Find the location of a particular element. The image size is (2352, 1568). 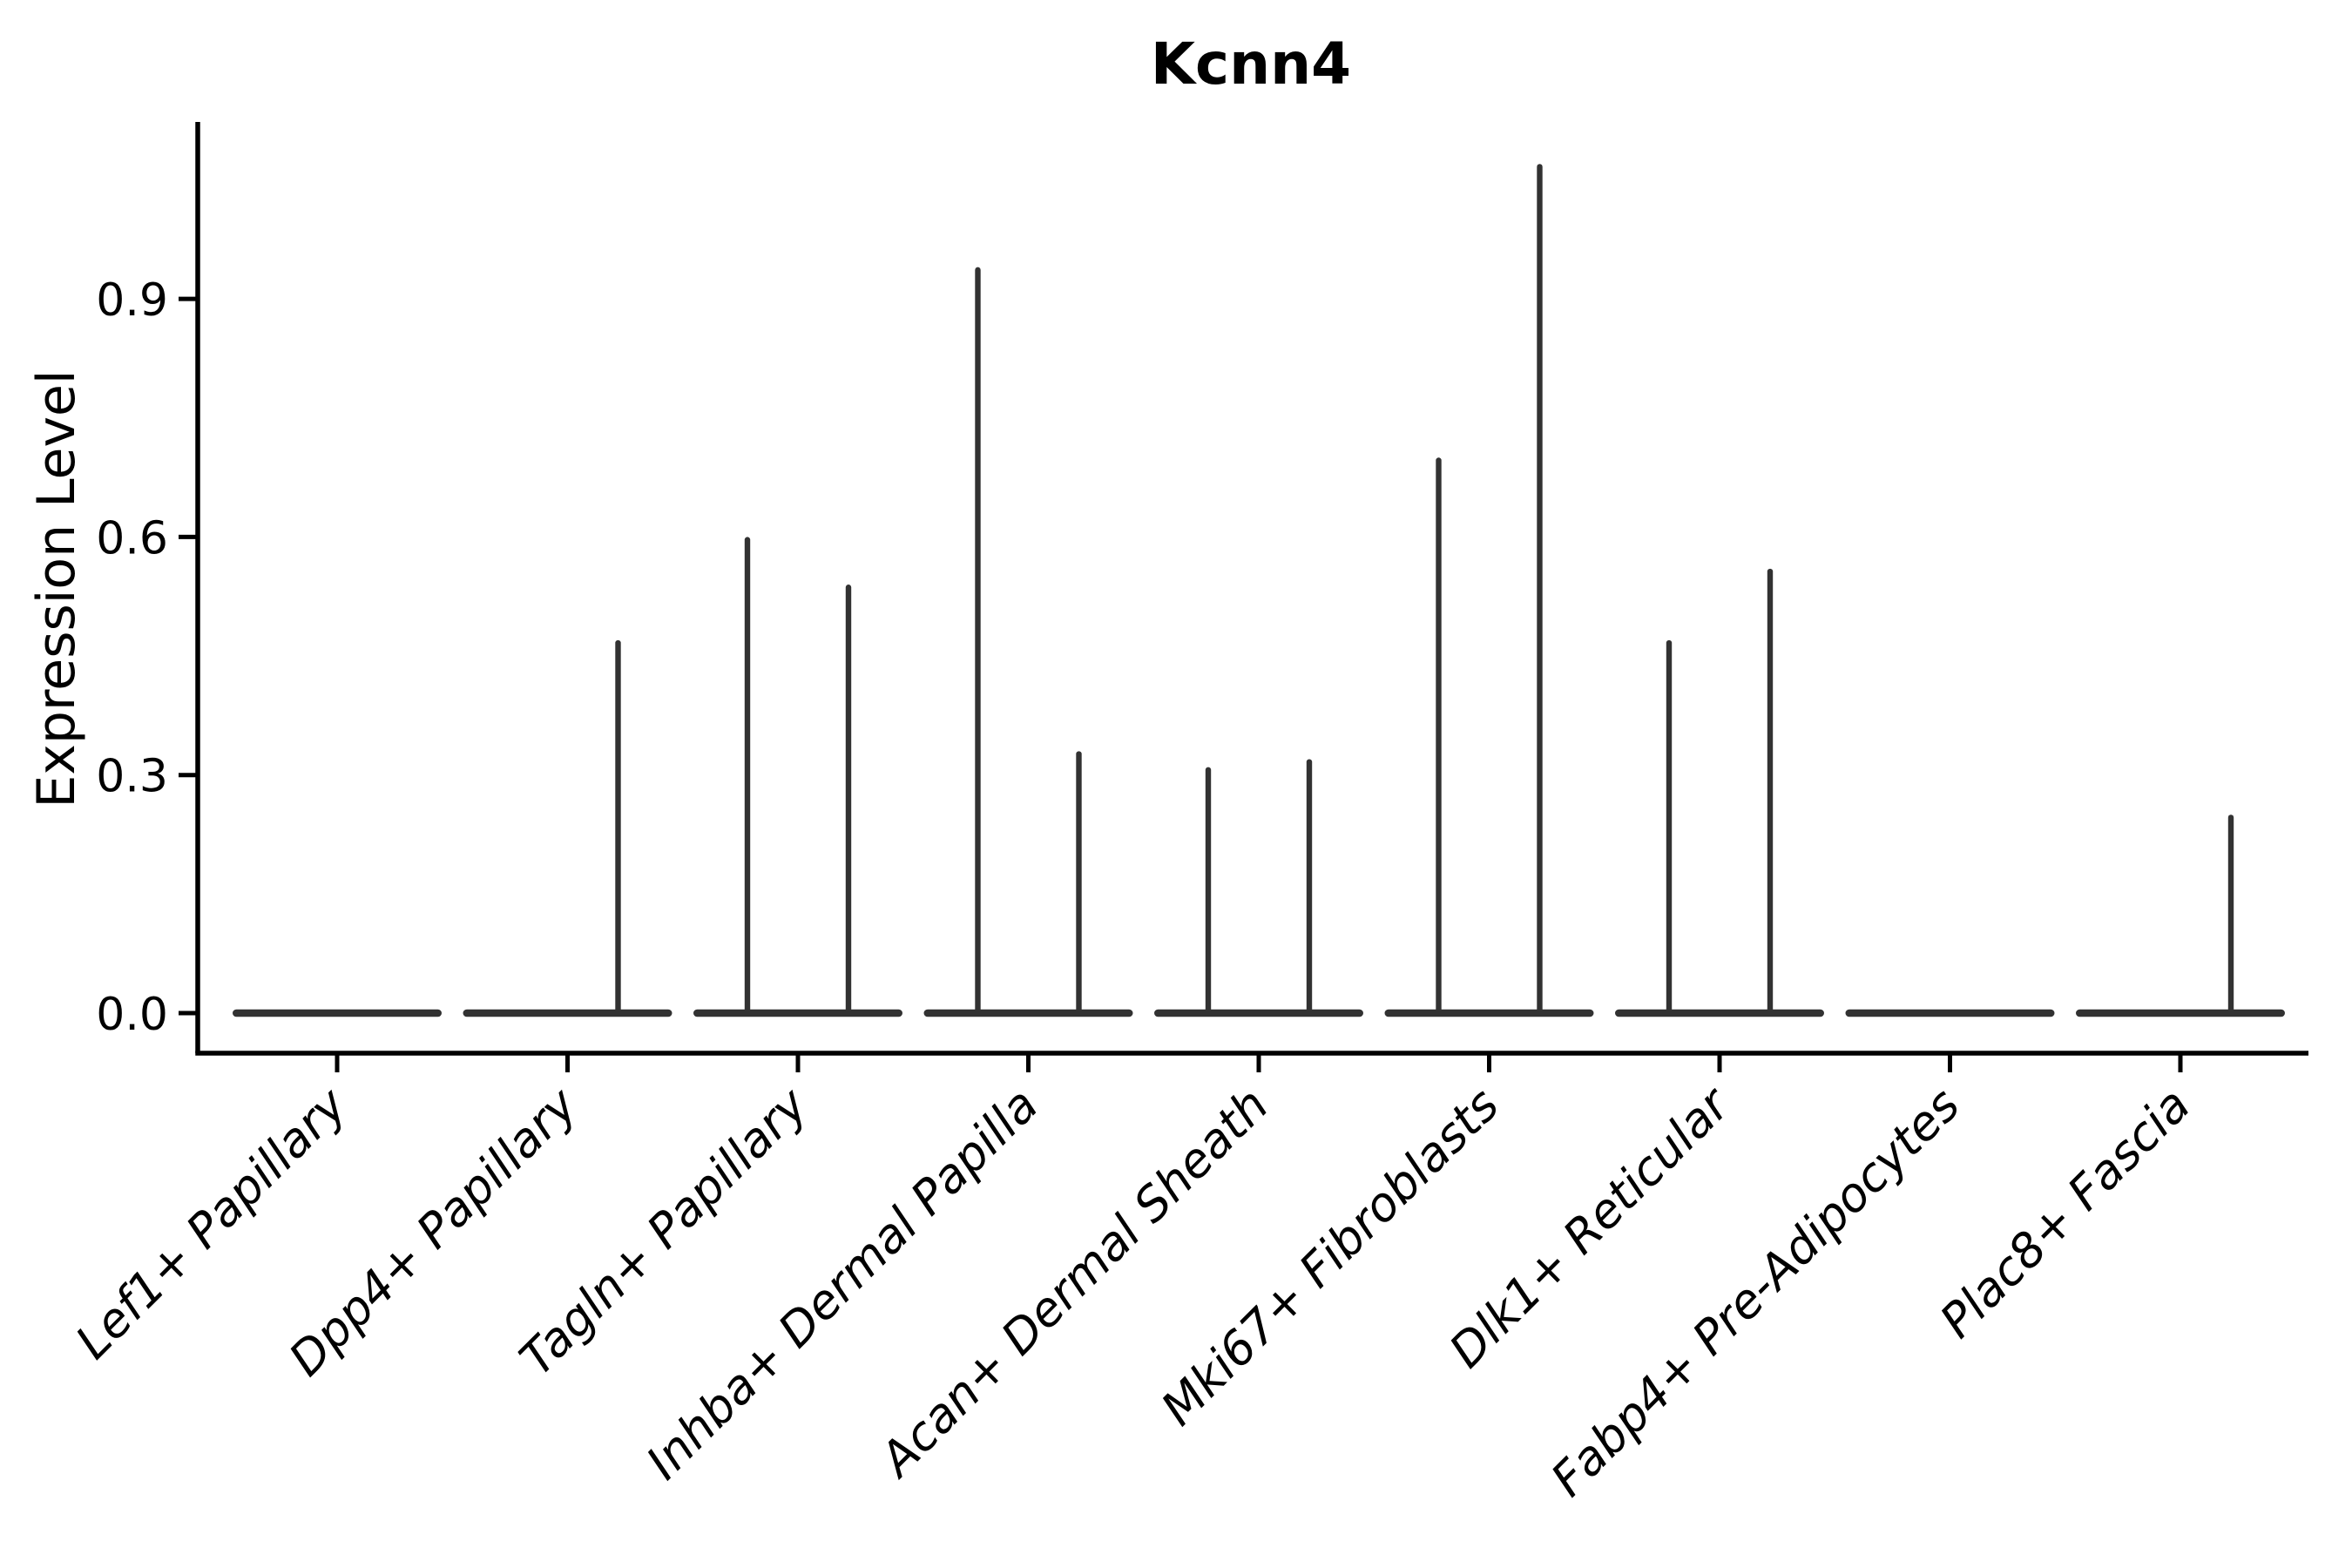

x-tick-label: Inhba+ Dermal Papilla is located at coordinates (842, 1284).